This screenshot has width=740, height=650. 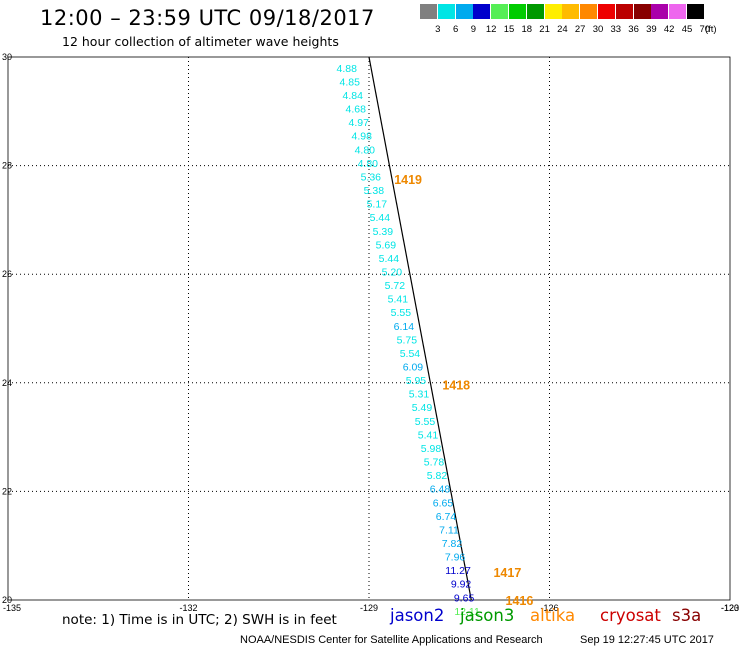 What do you see at coordinates (598, 29) in the screenshot?
I see `legend-label: 30` at bounding box center [598, 29].